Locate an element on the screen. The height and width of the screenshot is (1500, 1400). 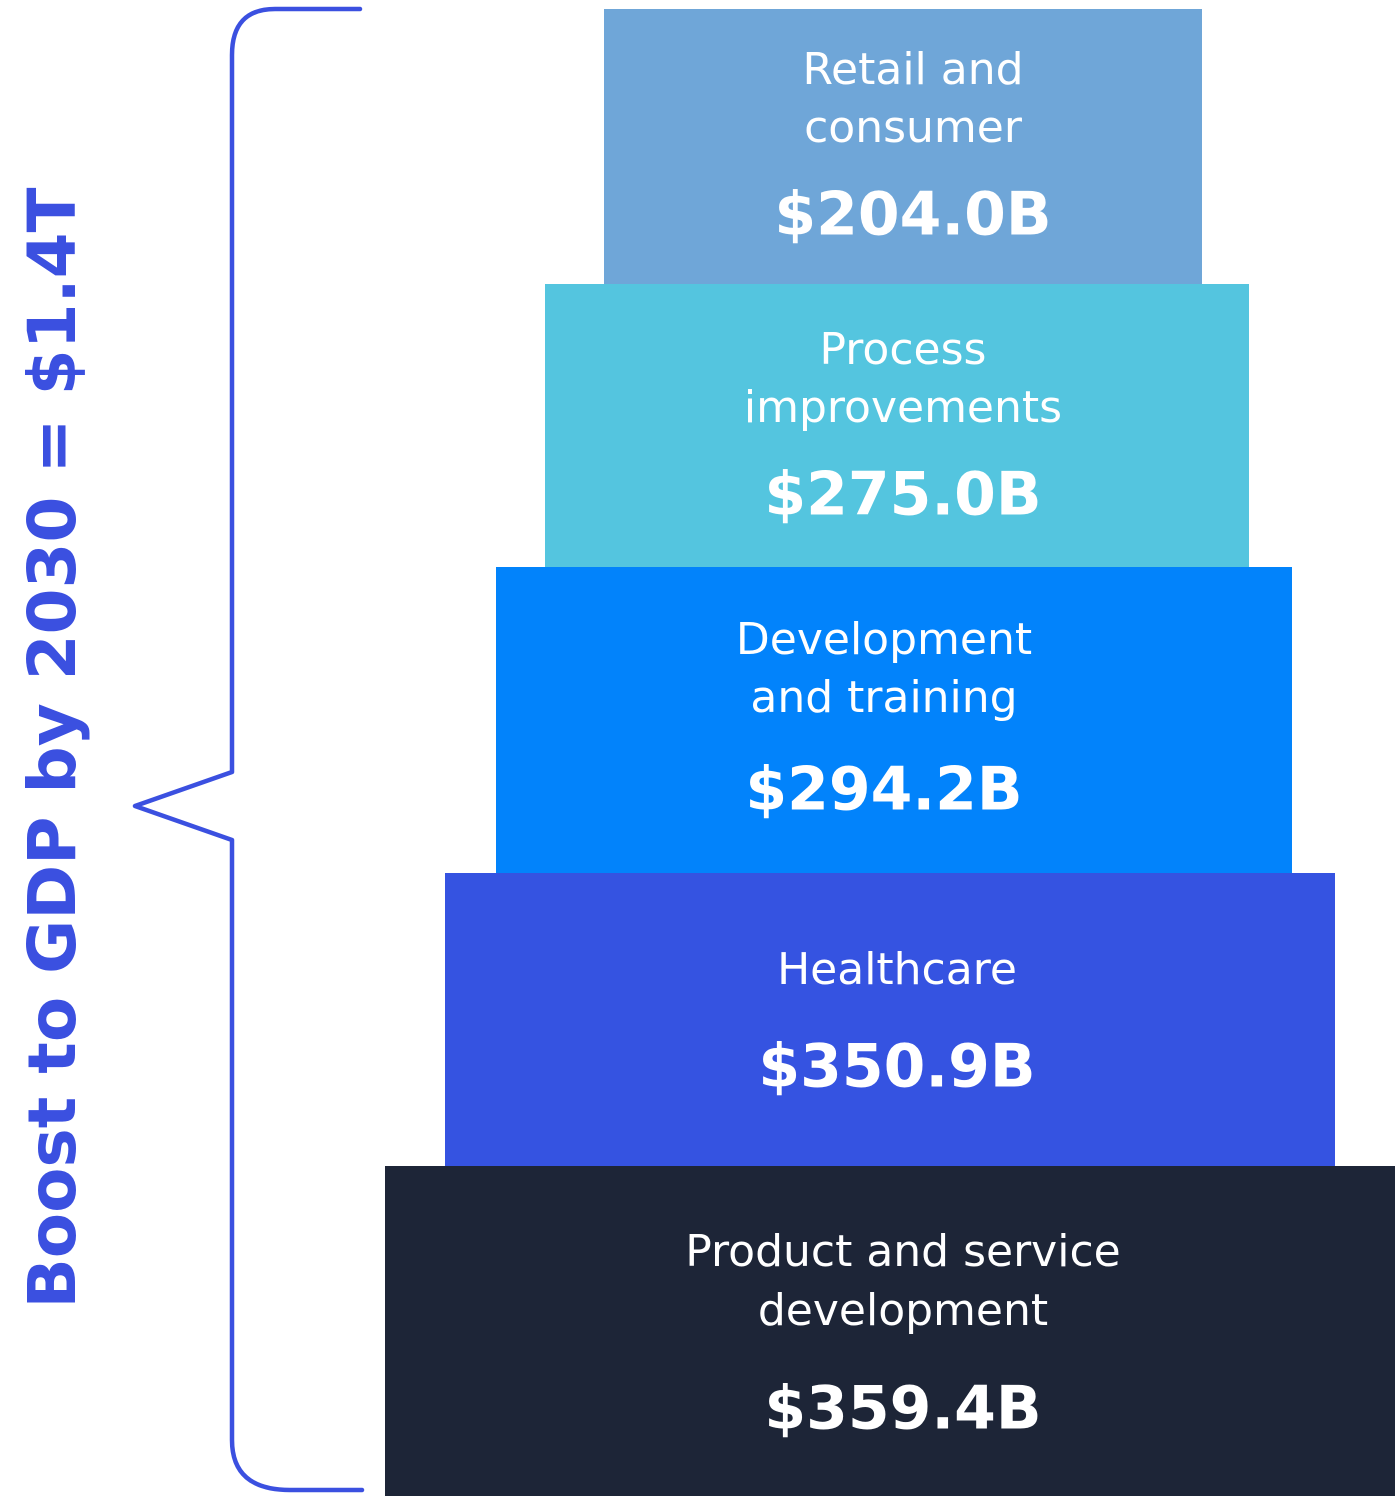
tier-label: Retail and is located at coordinates (912, 69).